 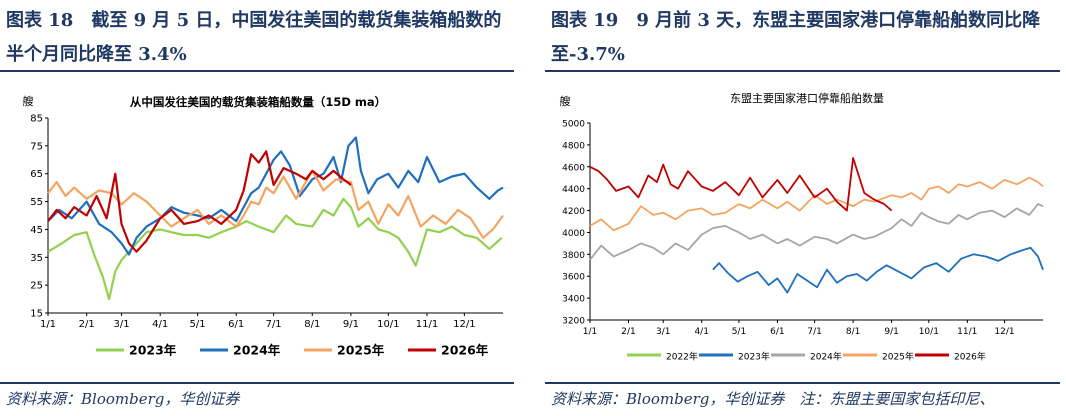 What do you see at coordinates (773, 399) in the screenshot?
I see `source-note: 资料来源：Bloomberg，华创证券 注：东盟主要国家包括印尼、` at bounding box center [773, 399].